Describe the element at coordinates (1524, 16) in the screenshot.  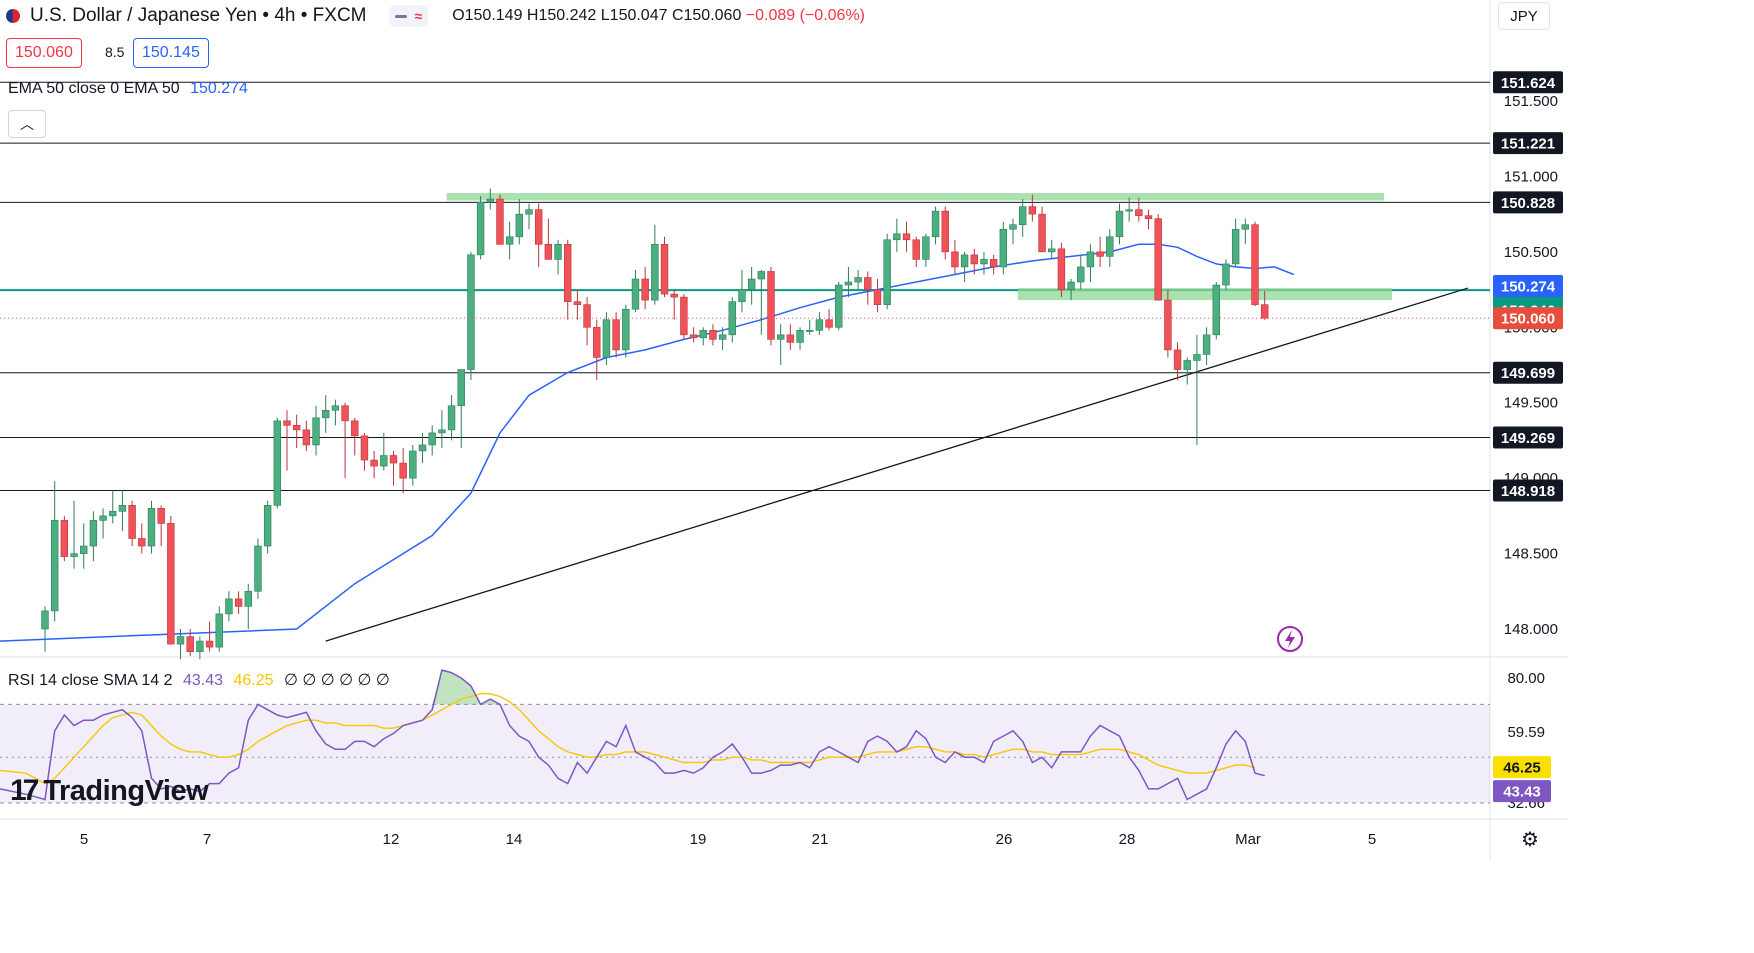
I see `currency-selector: JPY` at that location.